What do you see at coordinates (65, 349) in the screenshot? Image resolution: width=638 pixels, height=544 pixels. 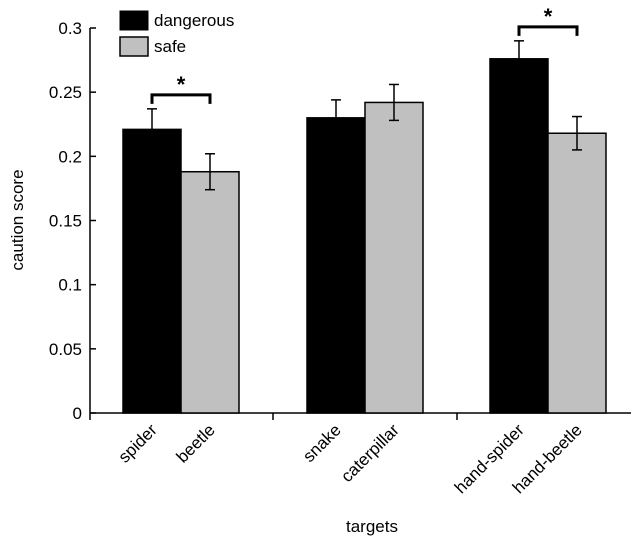 I see `y-tick-label: 0.05` at bounding box center [65, 349].